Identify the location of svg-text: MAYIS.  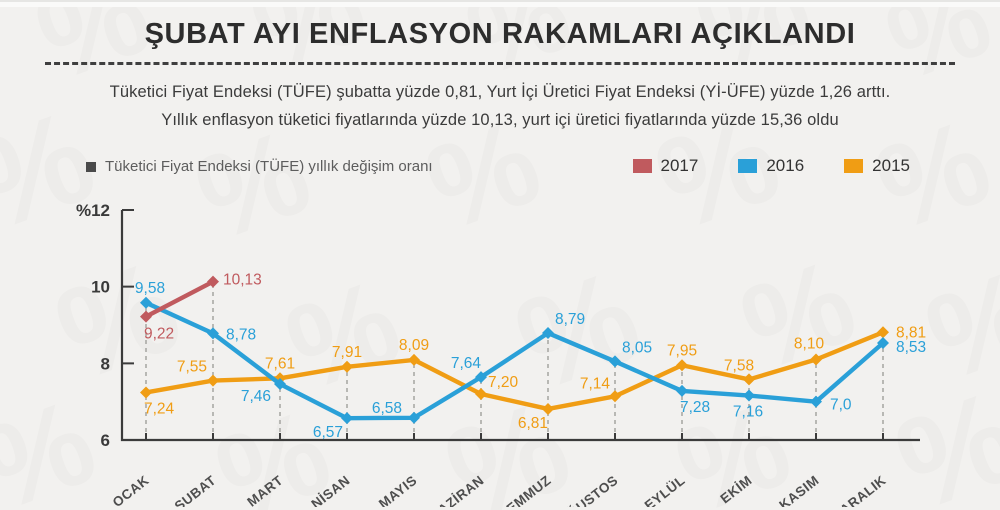
(398, 490).